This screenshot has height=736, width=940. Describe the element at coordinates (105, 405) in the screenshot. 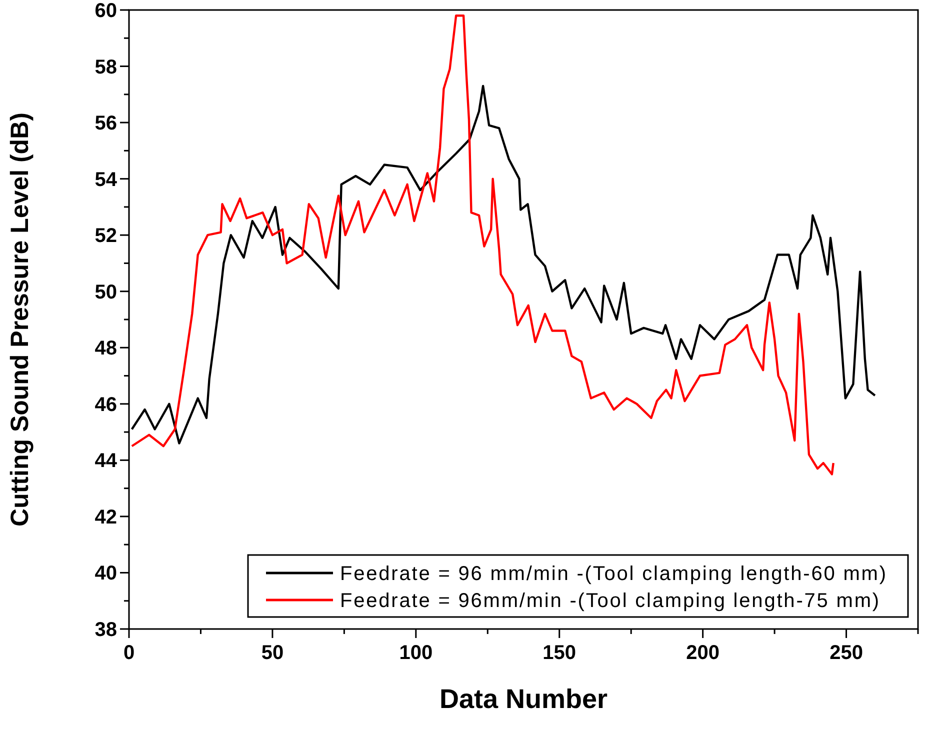

I see `y-tick-label: 46` at that location.